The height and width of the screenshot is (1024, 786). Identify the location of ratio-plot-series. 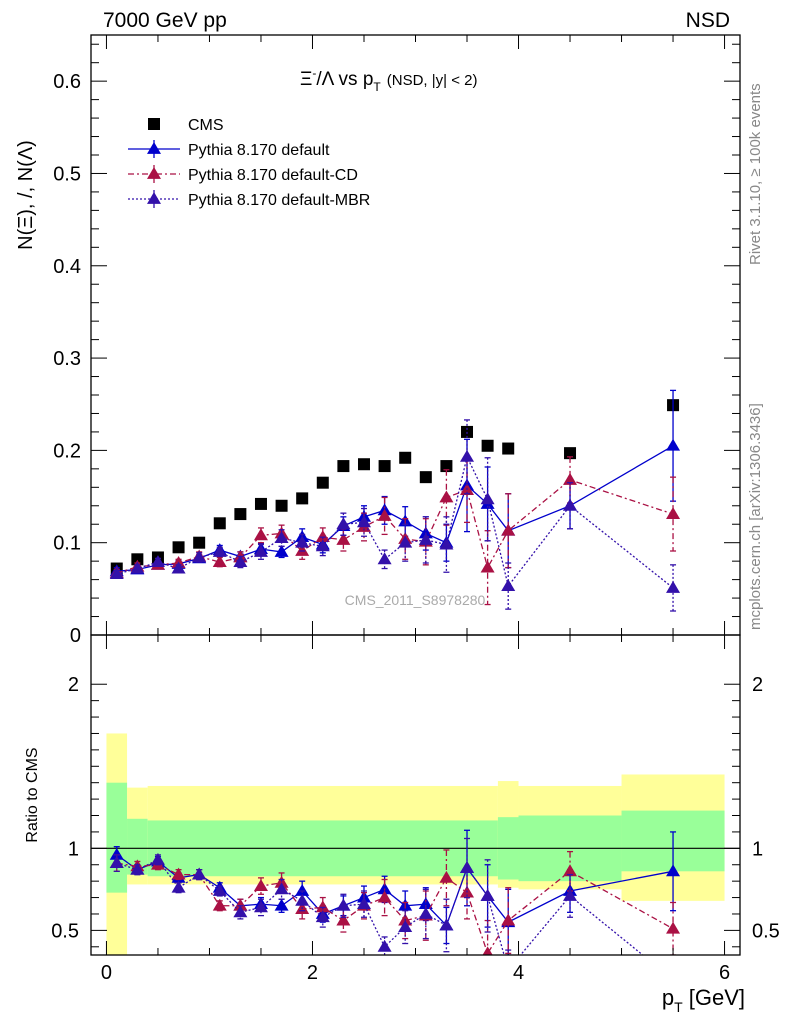
(395, 907).